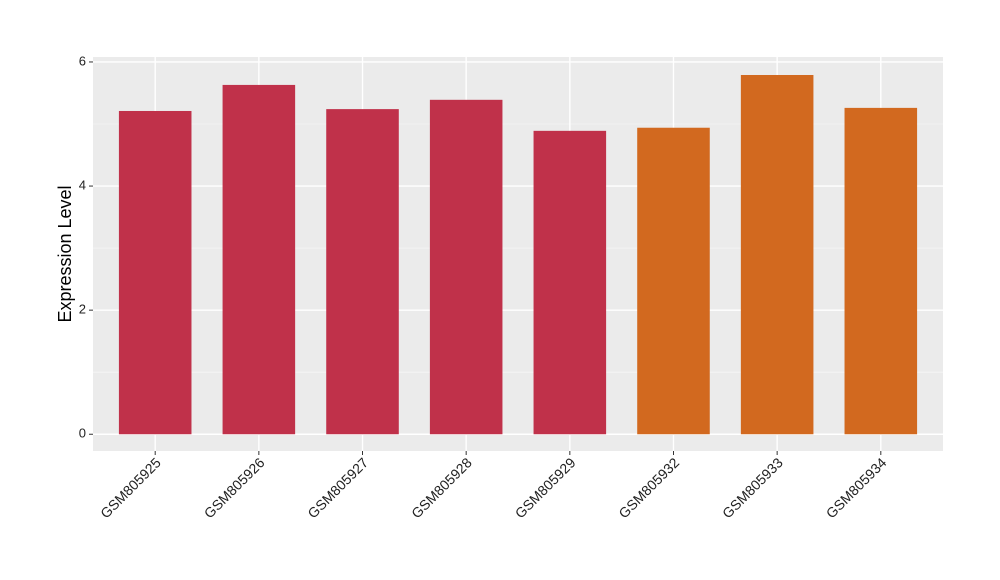  I want to click on x-tick-label: GSM805933, so click(752, 487).